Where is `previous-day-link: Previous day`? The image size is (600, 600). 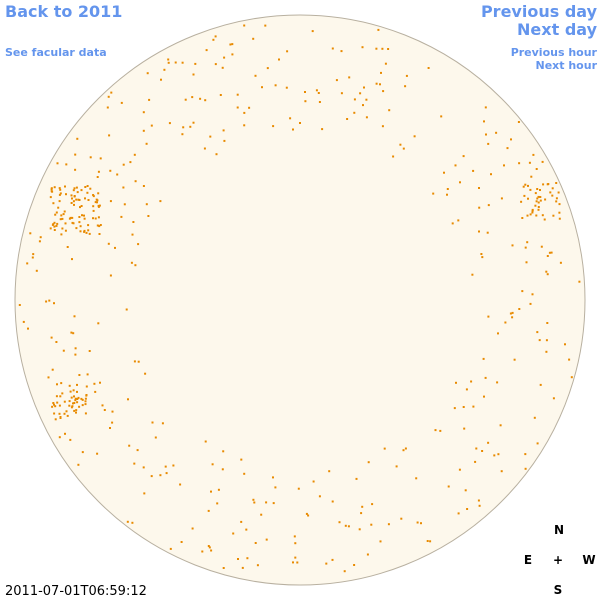 previous-day-link: Previous day is located at coordinates (539, 11).